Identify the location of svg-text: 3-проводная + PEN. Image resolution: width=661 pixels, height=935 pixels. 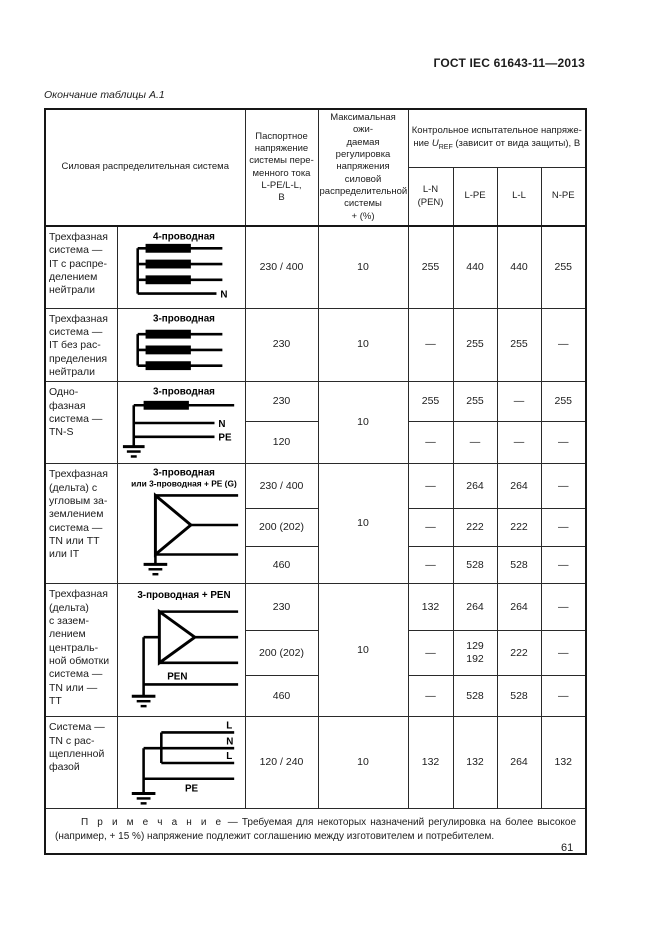
(183, 595).